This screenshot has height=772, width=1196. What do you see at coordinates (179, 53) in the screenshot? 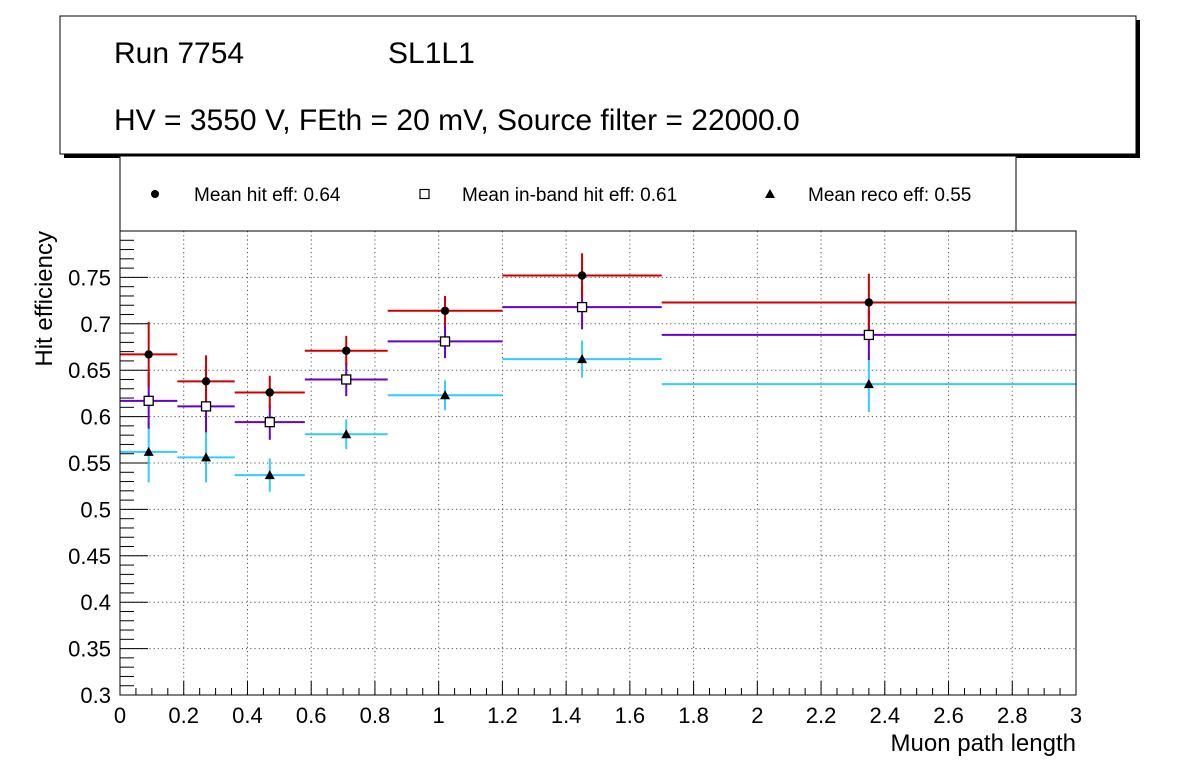
I see `run-label: Run 7754` at bounding box center [179, 53].